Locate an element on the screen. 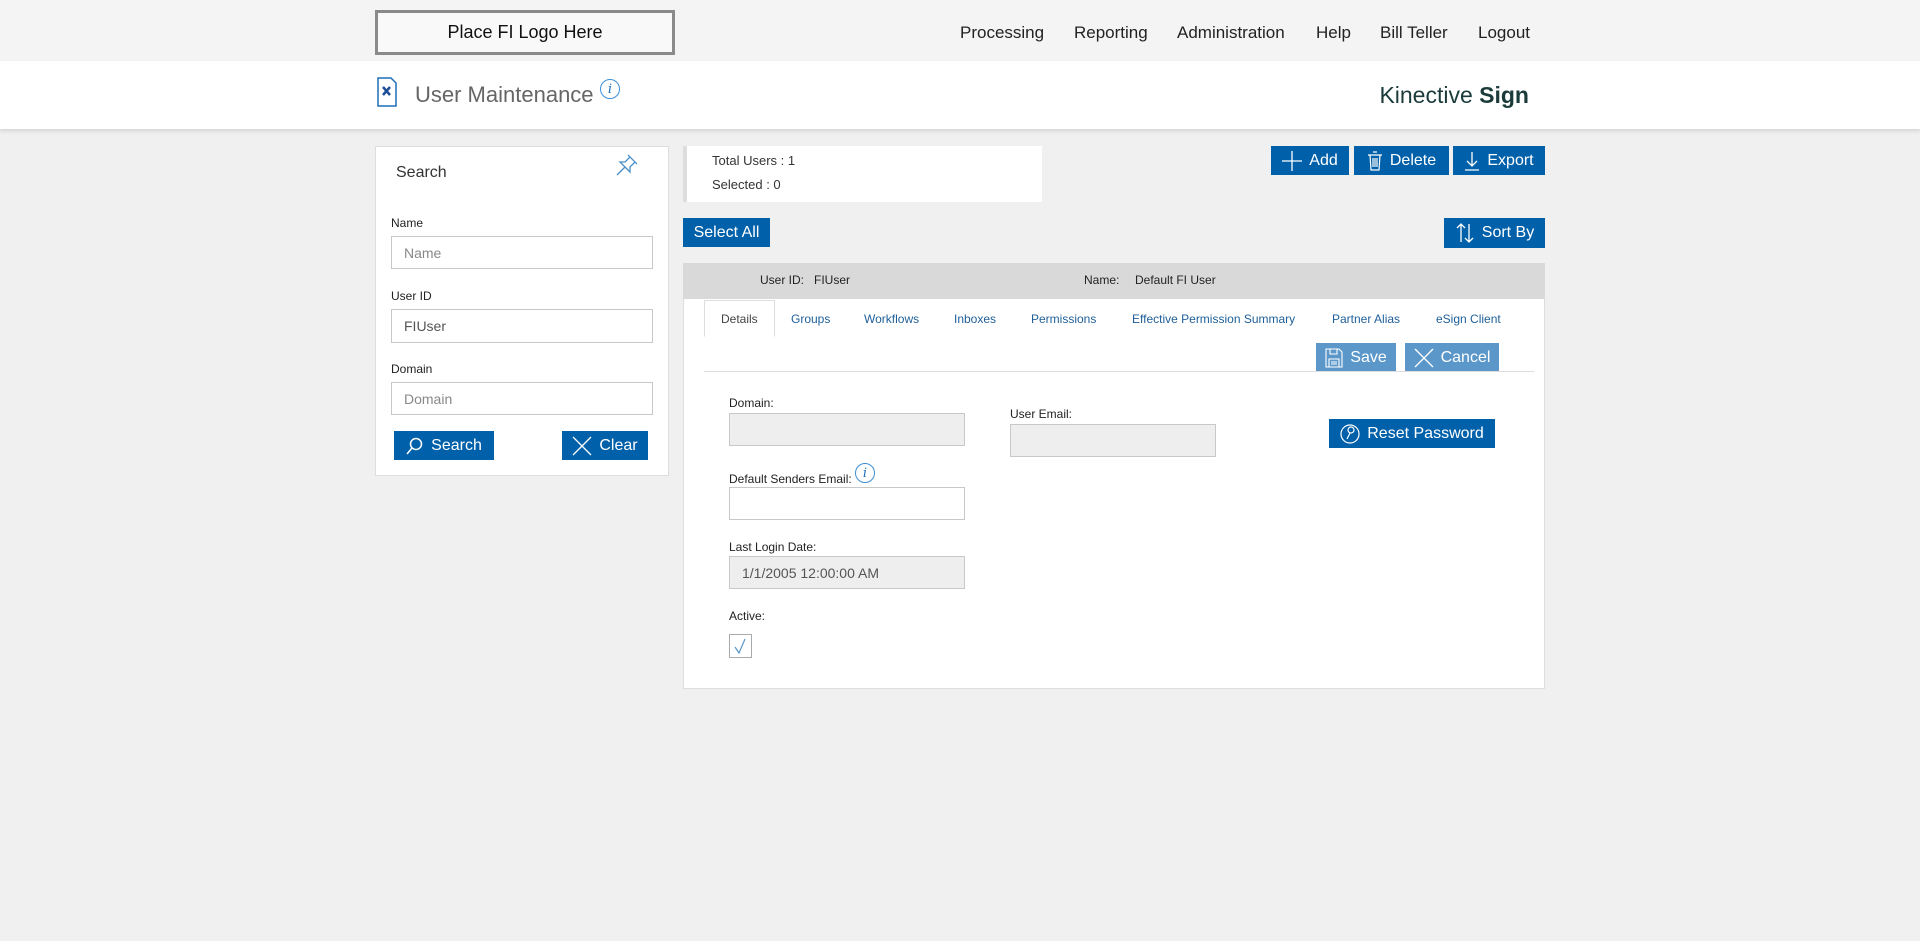 The height and width of the screenshot is (941, 1920). reset-password-label: Reset Password is located at coordinates (1425, 433).